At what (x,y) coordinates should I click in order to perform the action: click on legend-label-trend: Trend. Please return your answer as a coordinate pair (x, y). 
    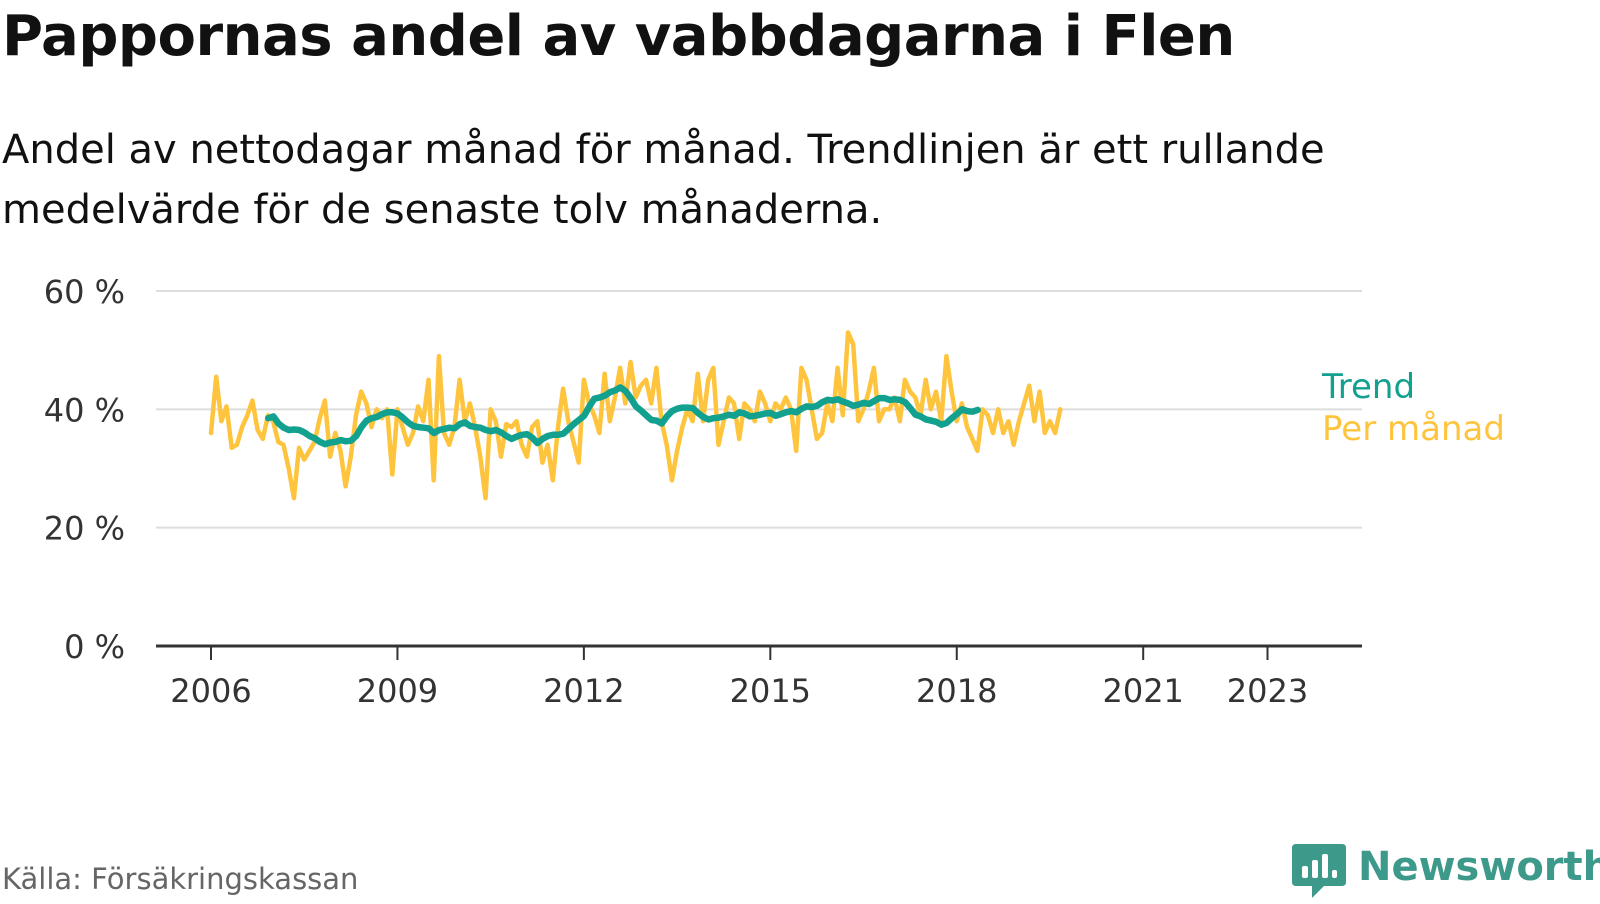
    Looking at the image, I should click on (1368, 387).